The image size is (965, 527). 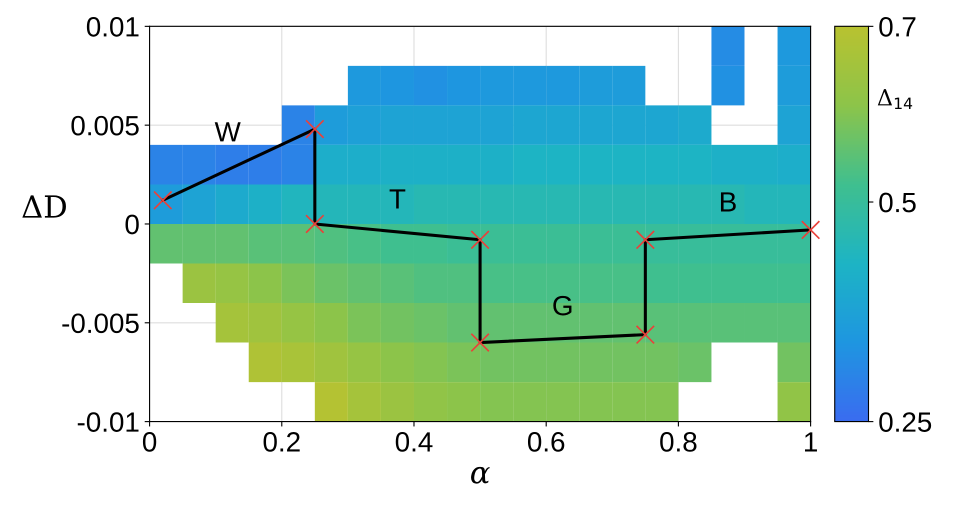 What do you see at coordinates (480, 475) in the screenshot?
I see `x-axis-title: α` at bounding box center [480, 475].